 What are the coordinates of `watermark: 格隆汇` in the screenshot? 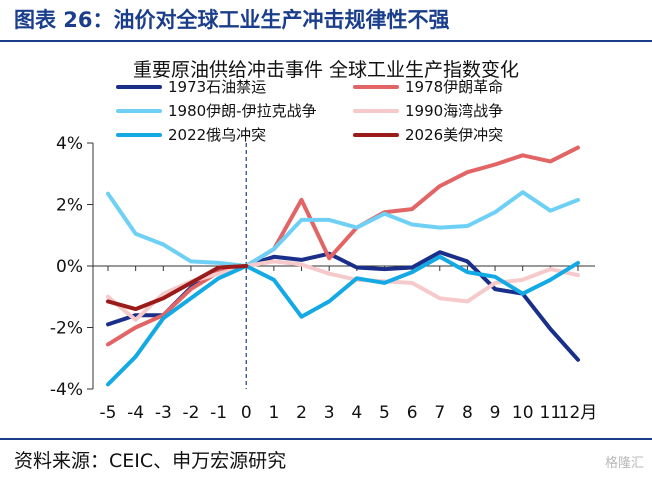 It's located at (624, 463).